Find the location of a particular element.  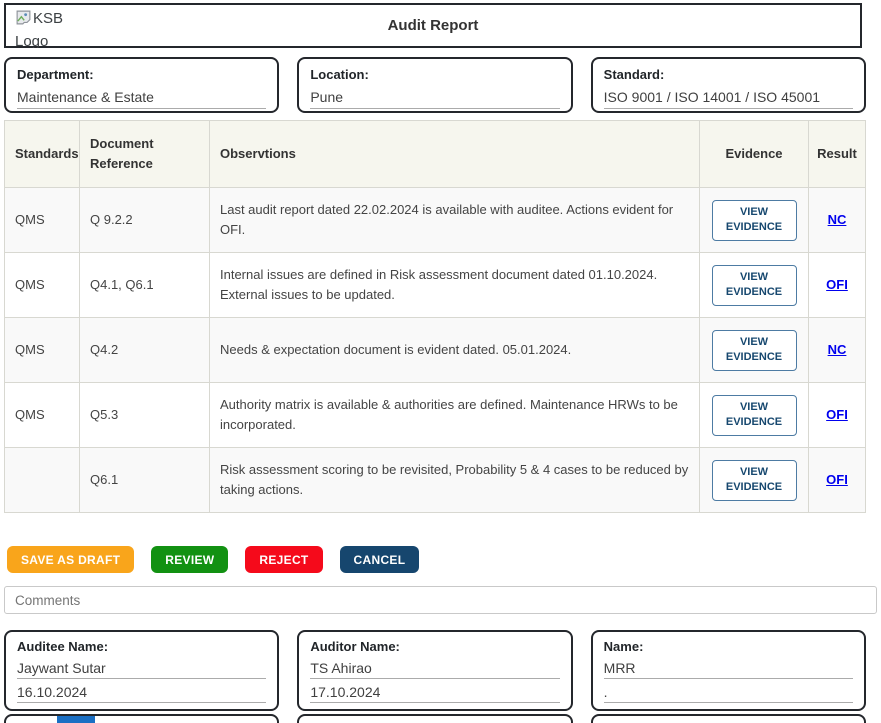

signature-name-field: TS Ahirao is located at coordinates (435, 669).